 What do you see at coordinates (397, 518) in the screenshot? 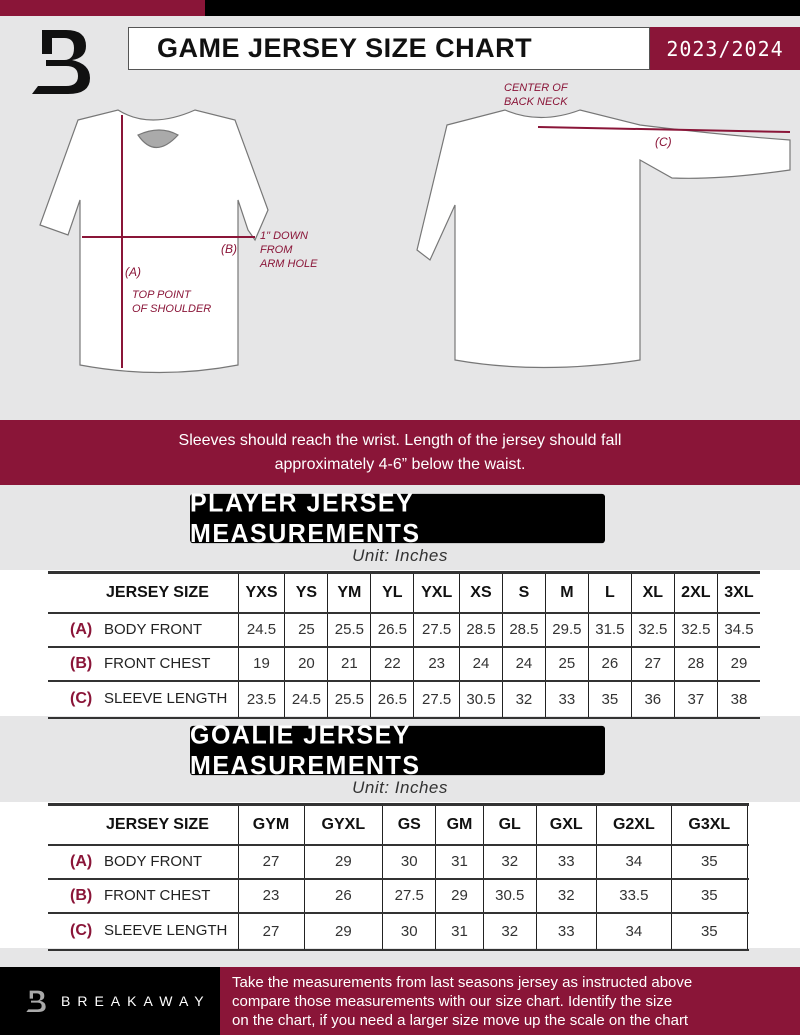
I see `player-heading: PLAYER JERSEY MEASUREMENTS` at bounding box center [397, 518].